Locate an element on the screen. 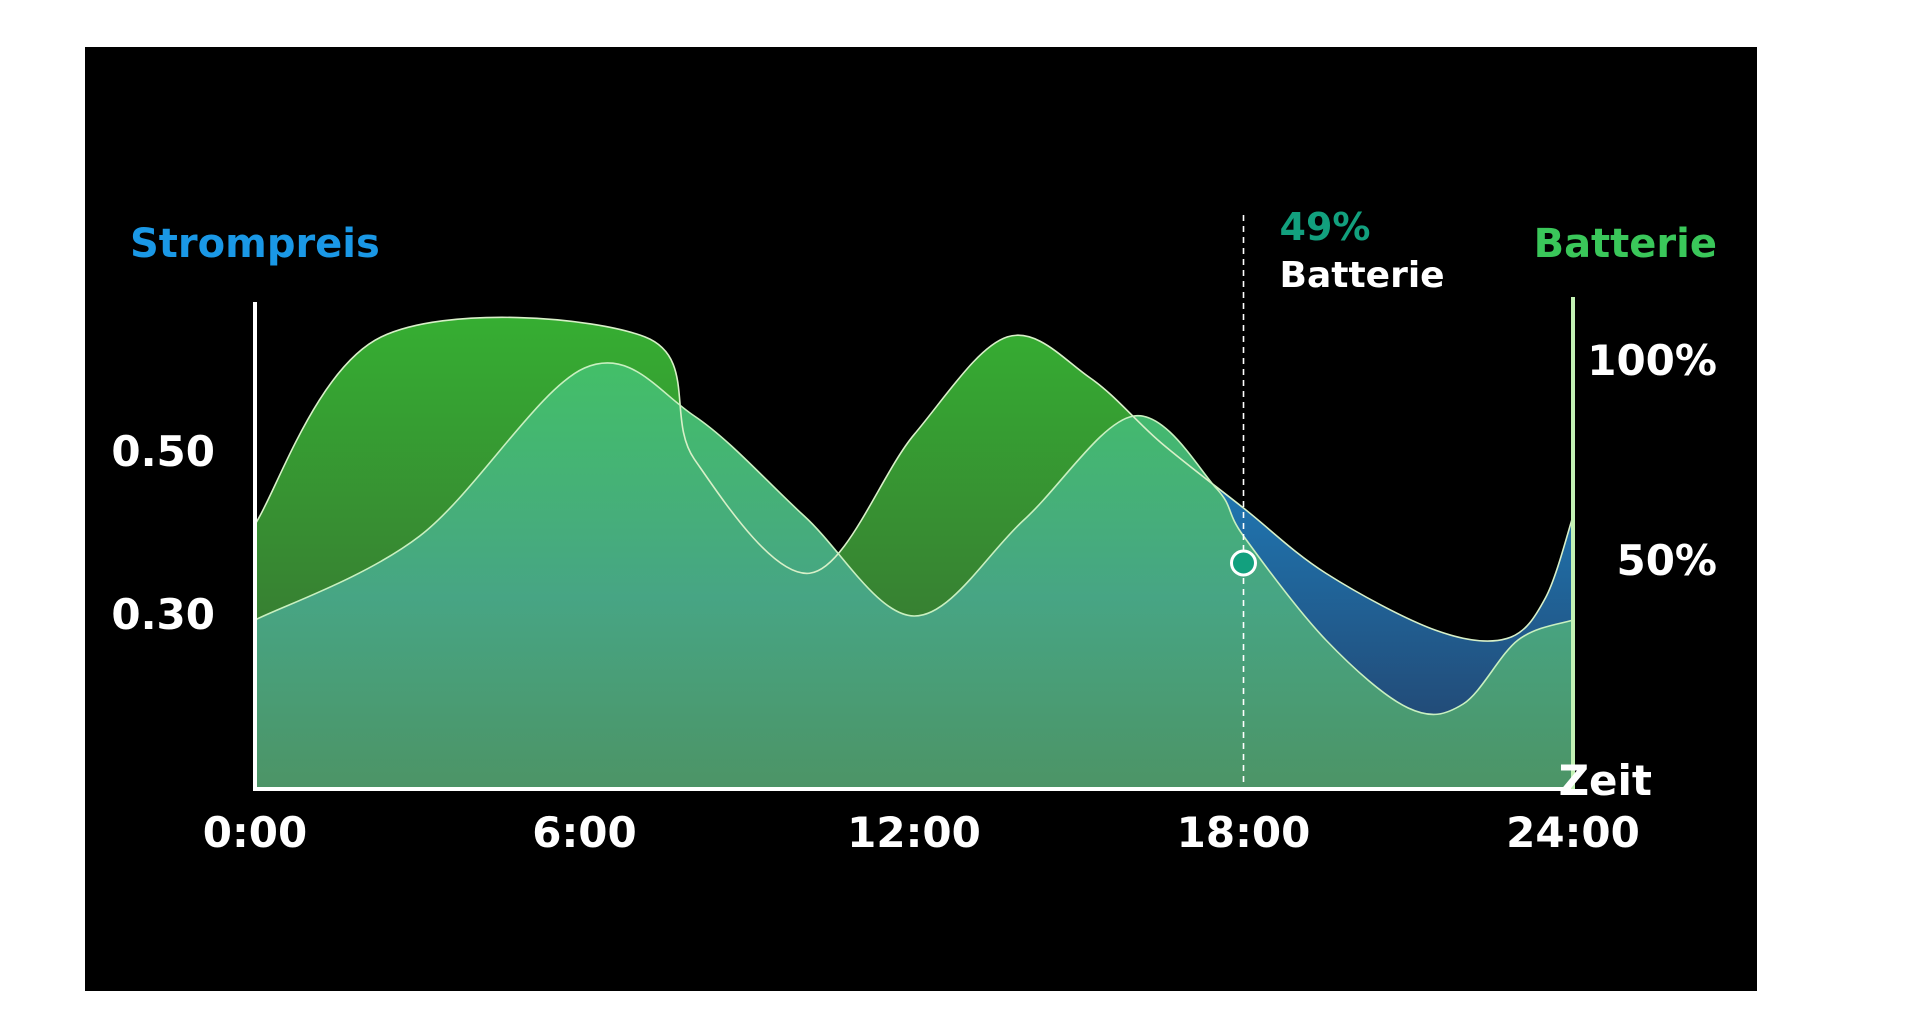  marker-value-label: 49% is located at coordinates (1325, 227).